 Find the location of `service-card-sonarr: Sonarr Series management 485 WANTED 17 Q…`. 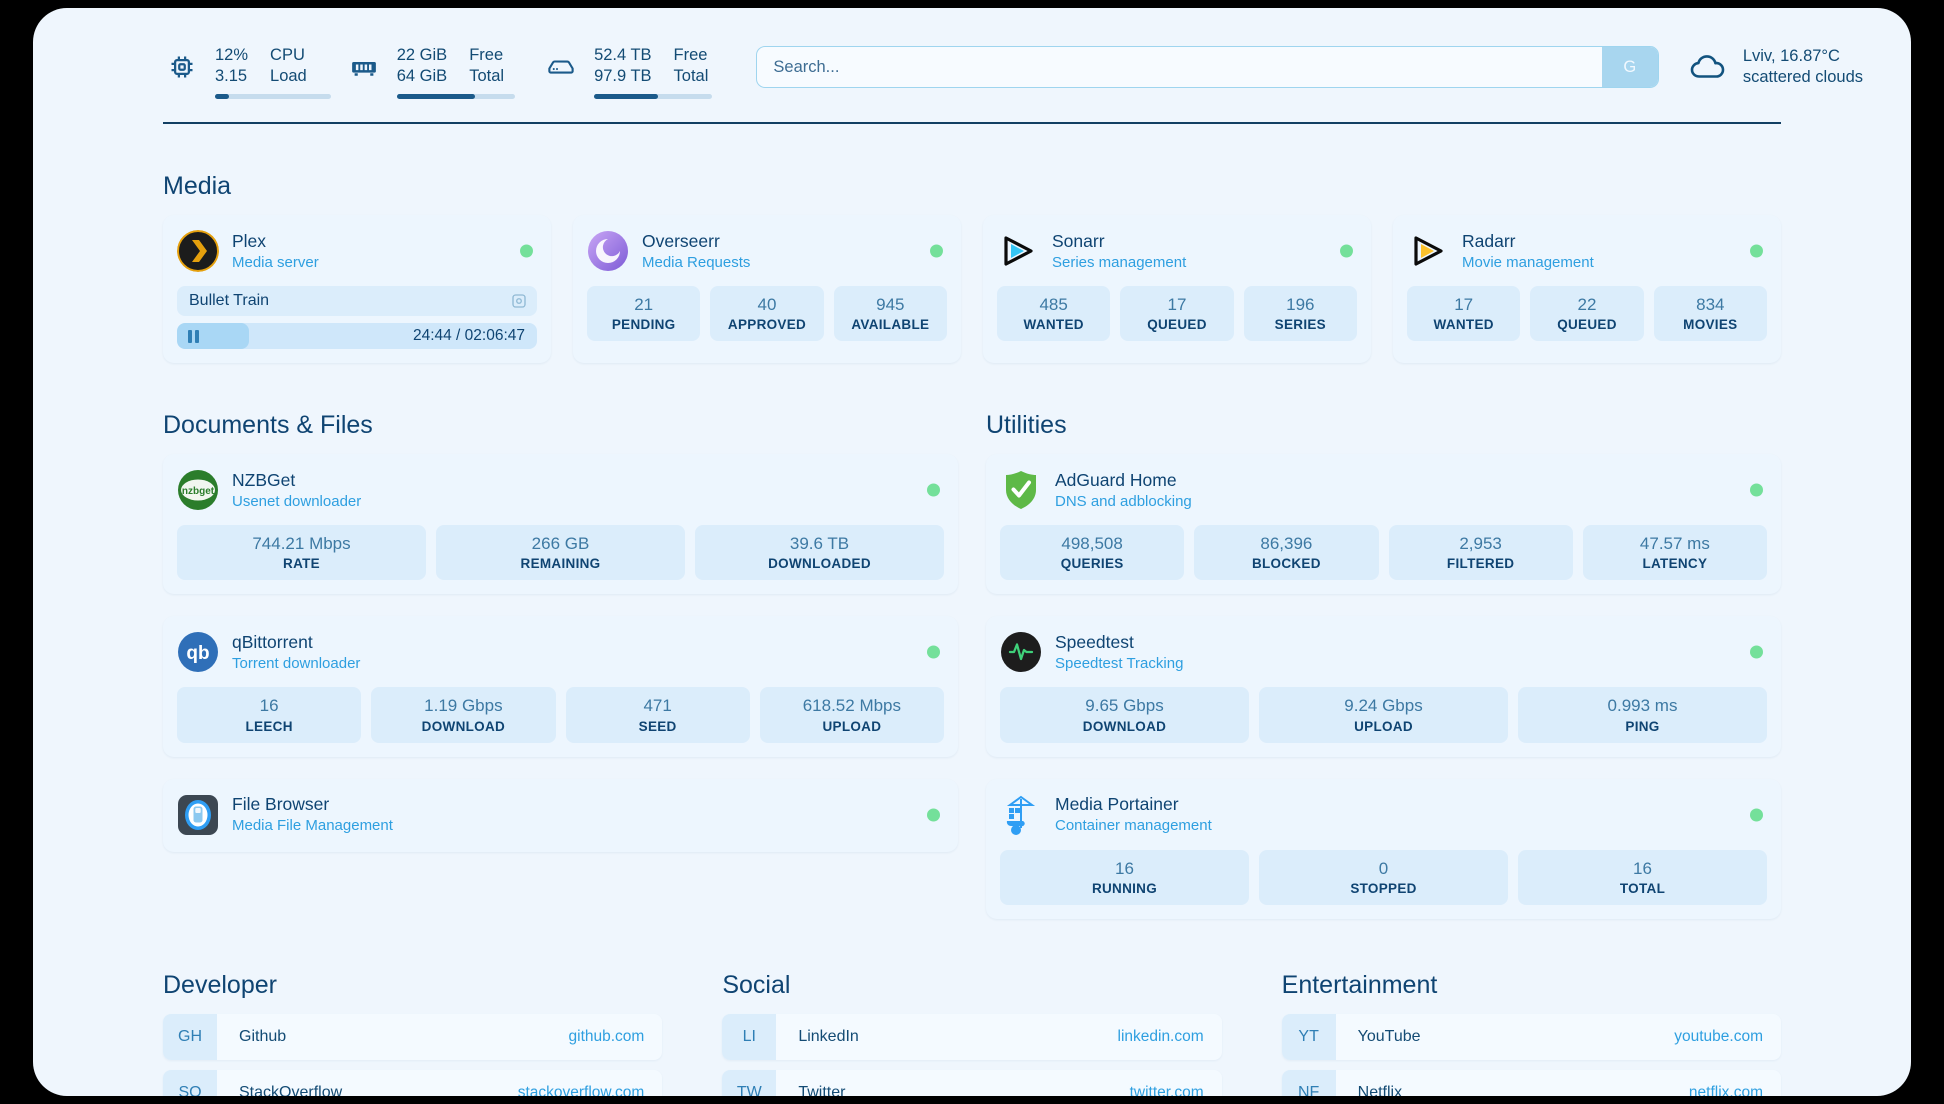

service-card-sonarr: Sonarr Series management 485 WANTED 17 Q… is located at coordinates (1177, 289).